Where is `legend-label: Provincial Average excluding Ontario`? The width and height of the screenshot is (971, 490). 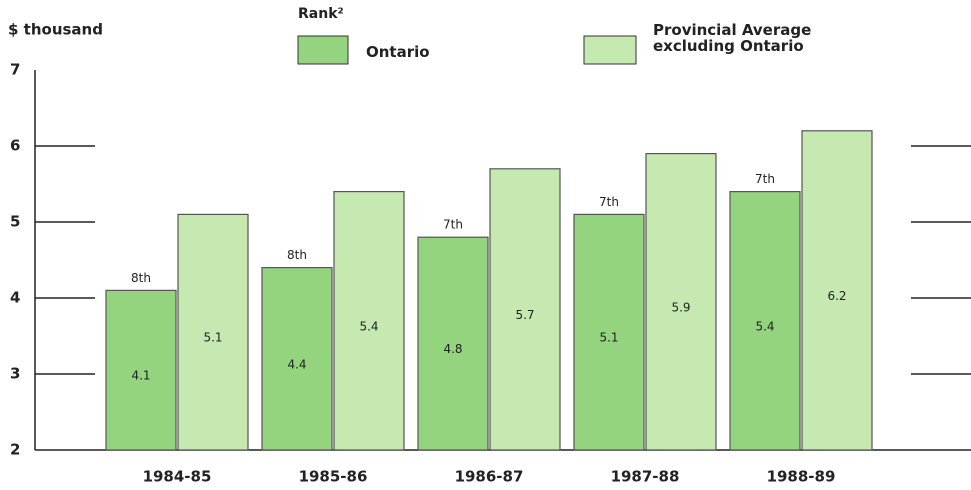
legend-label: Provincial Average excluding Ontario is located at coordinates (732, 38).